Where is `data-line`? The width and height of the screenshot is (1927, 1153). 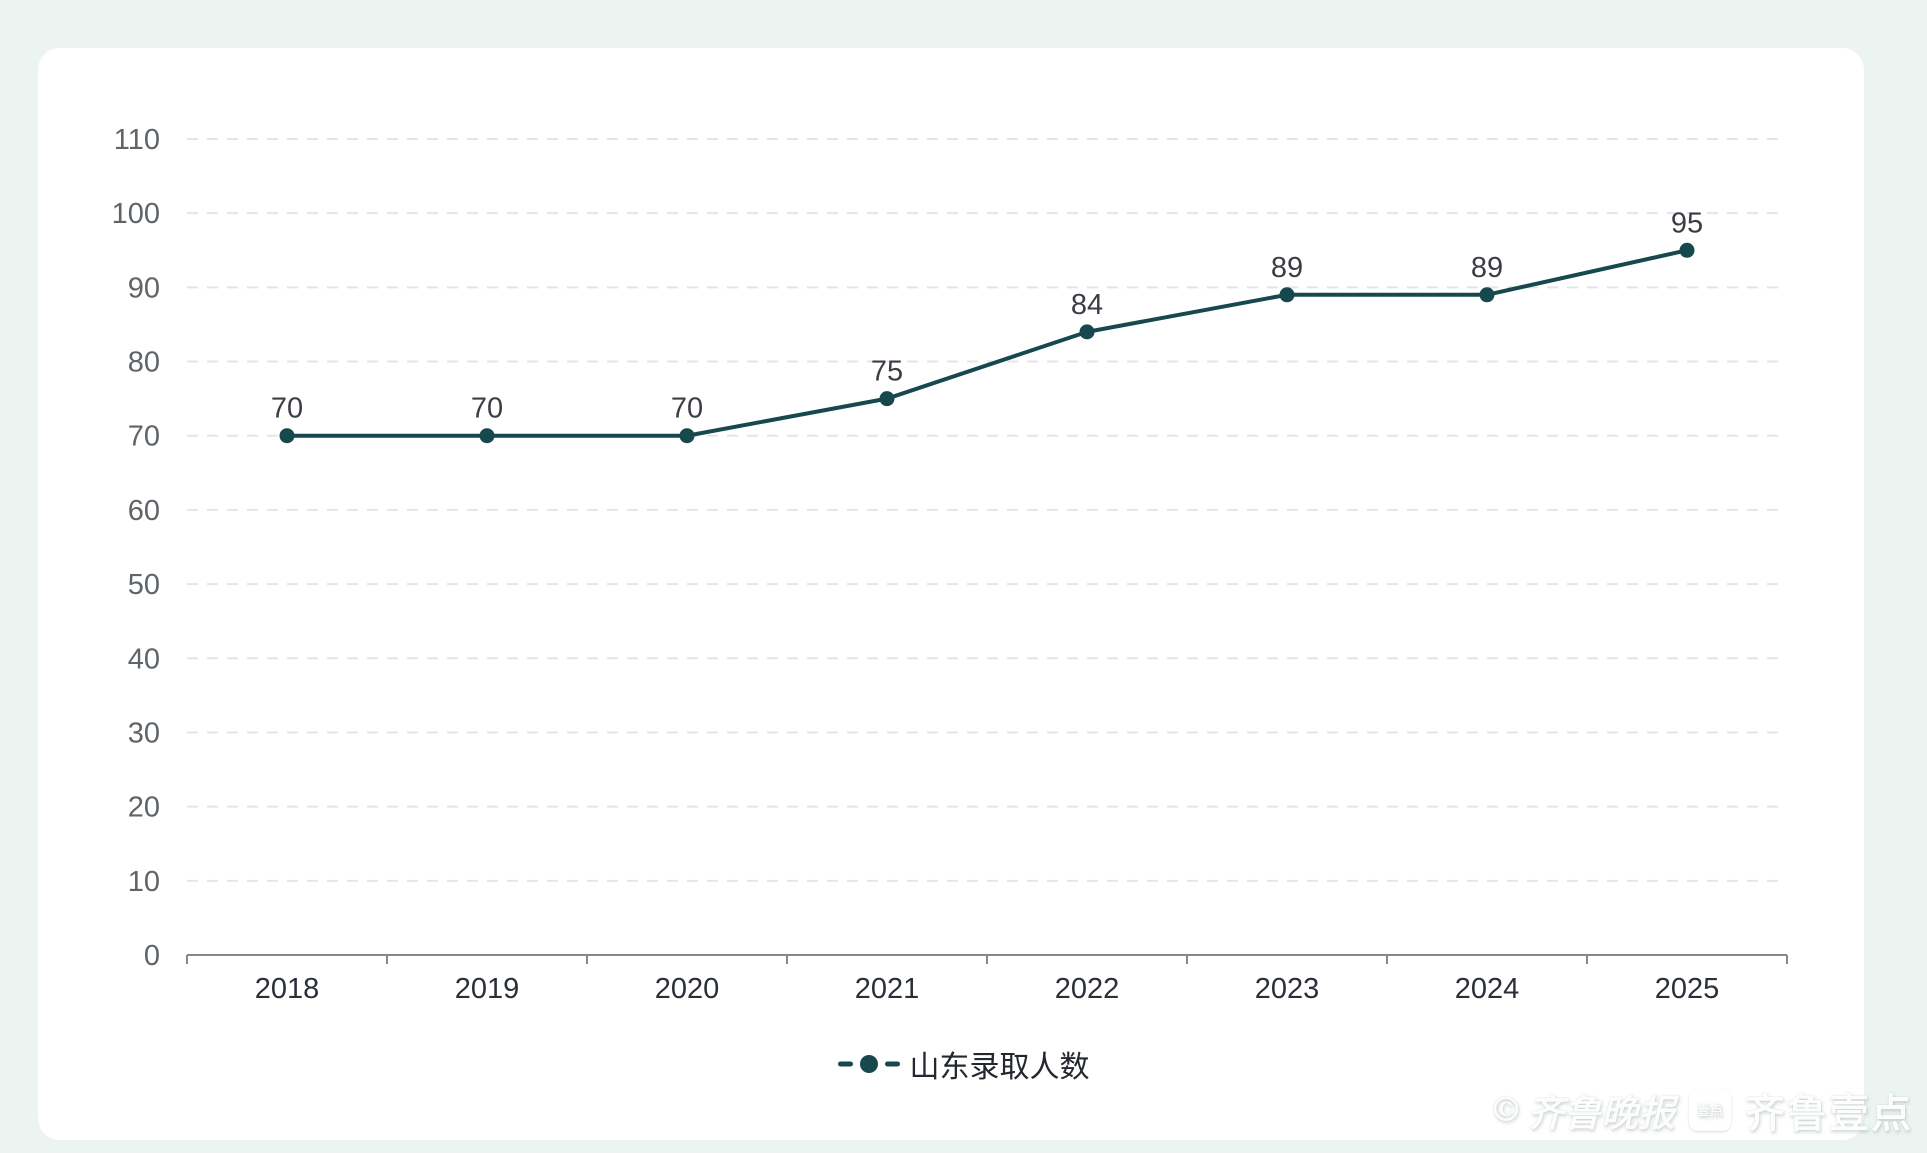 data-line is located at coordinates (987, 343).